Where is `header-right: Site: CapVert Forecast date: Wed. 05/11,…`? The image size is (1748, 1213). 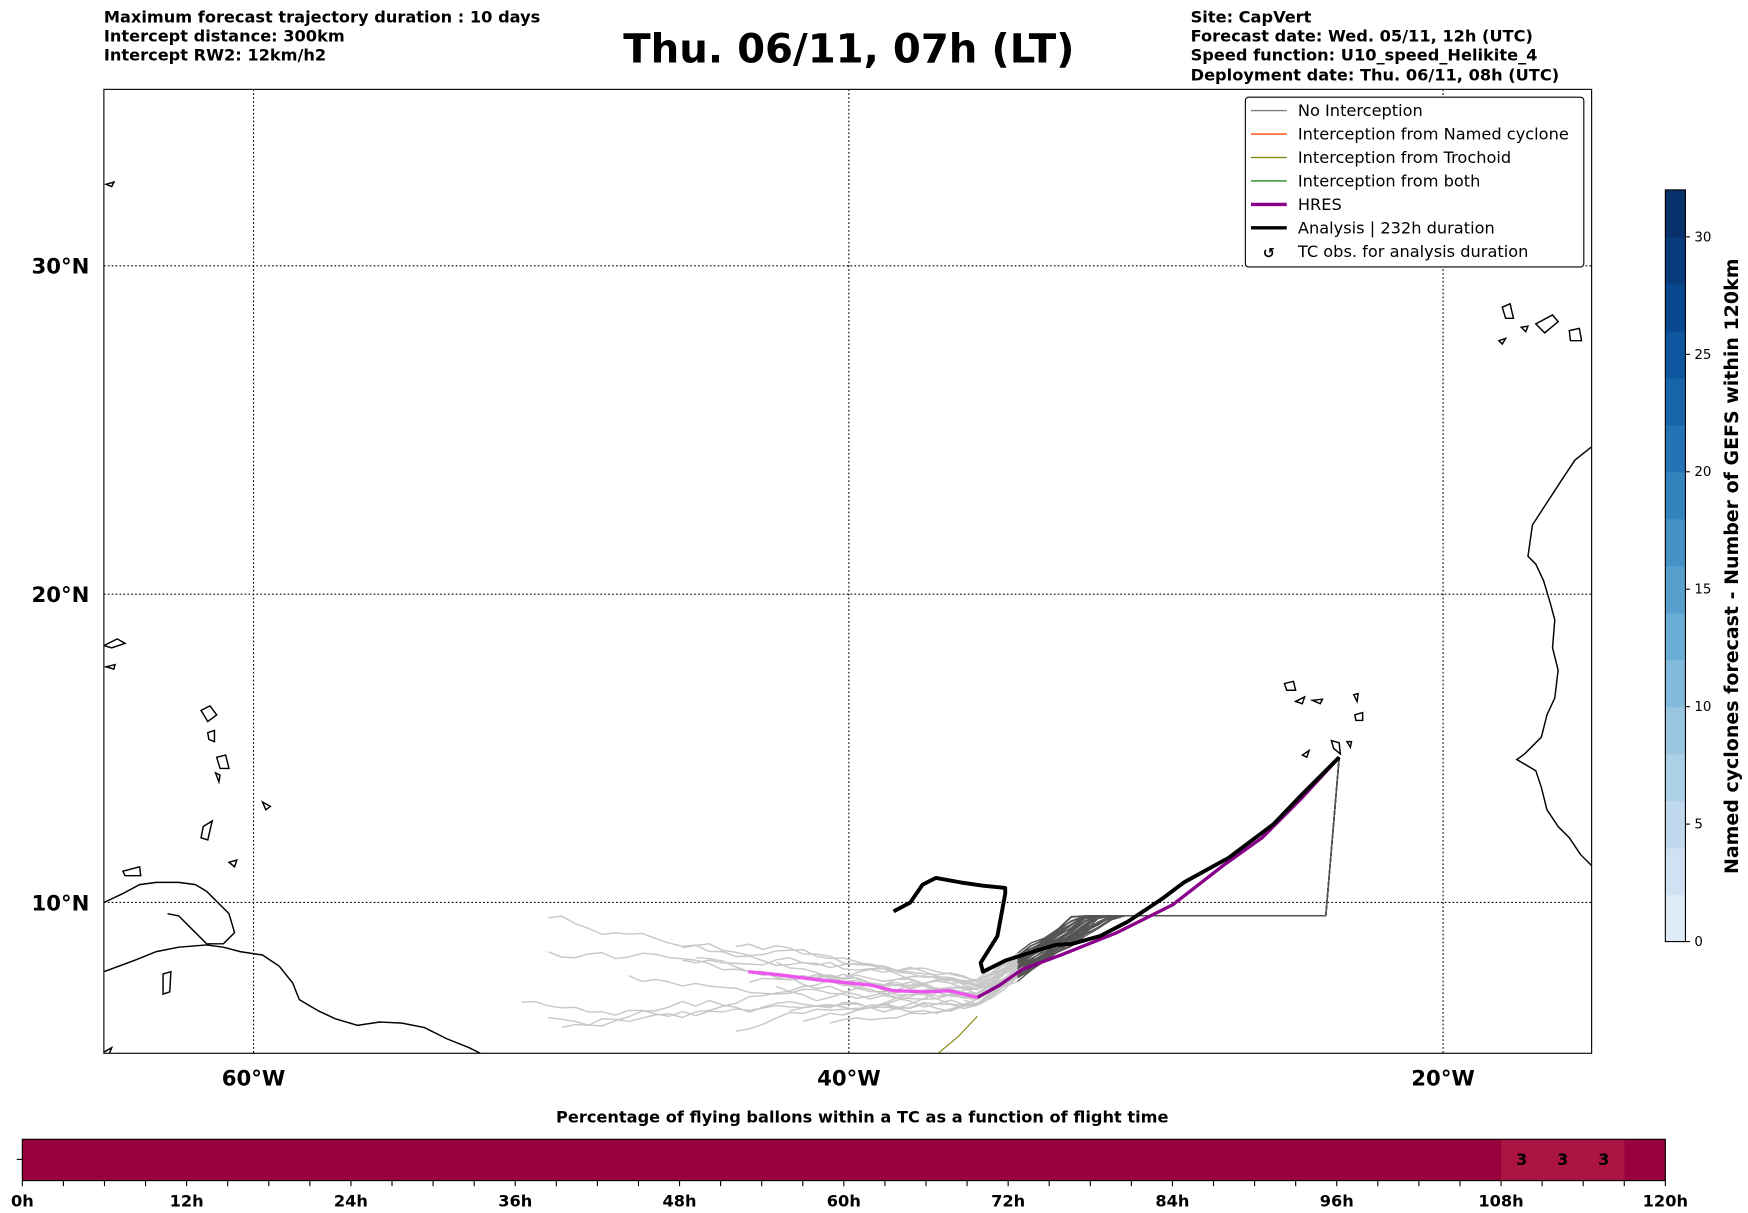
header-right: Site: CapVert Forecast date: Wed. 05/11,… is located at coordinates (1375, 45).